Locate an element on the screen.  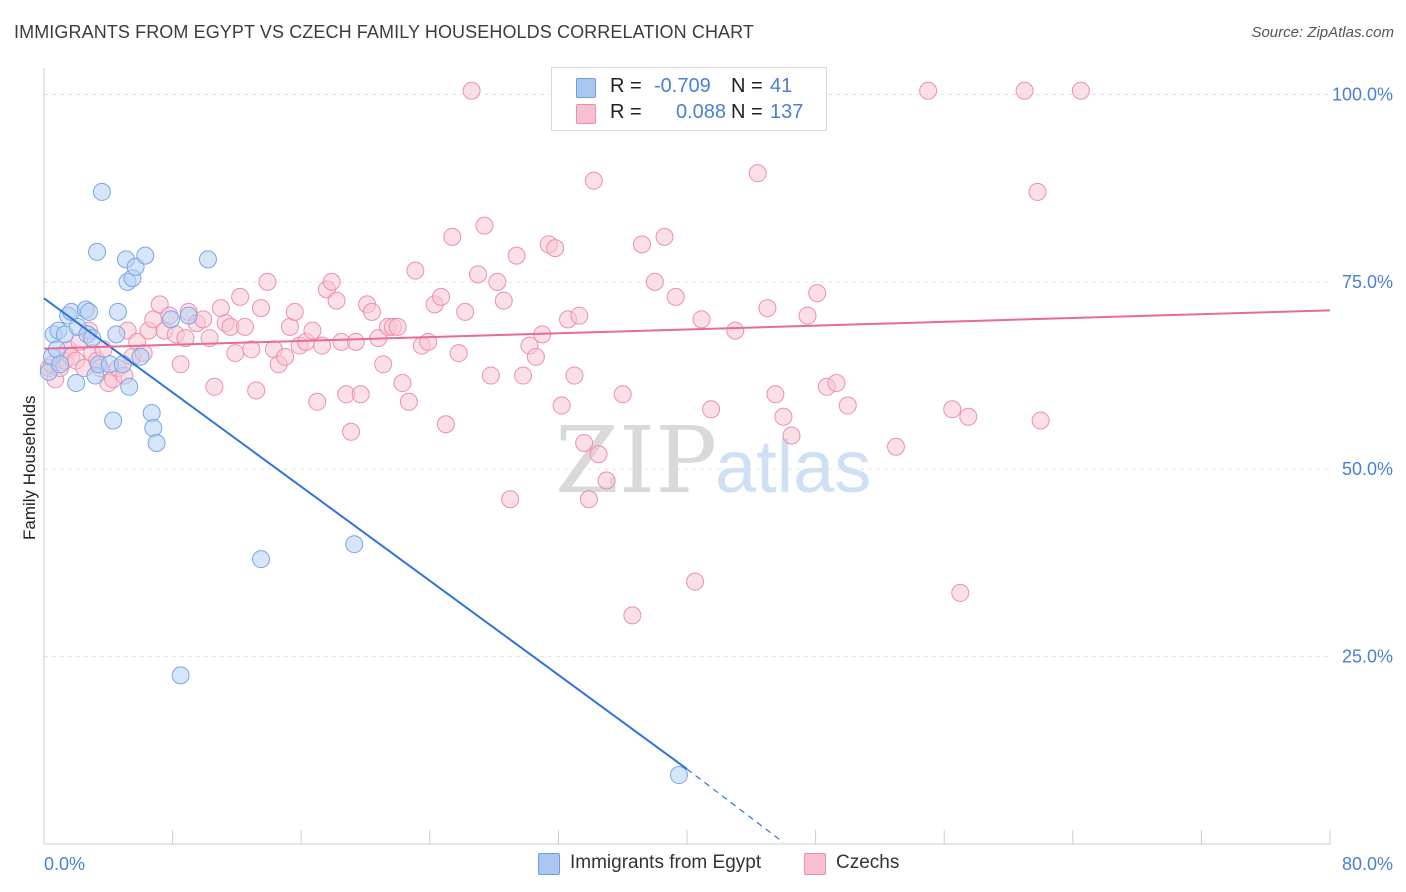
n-value: 41 is located at coordinates (781, 86).